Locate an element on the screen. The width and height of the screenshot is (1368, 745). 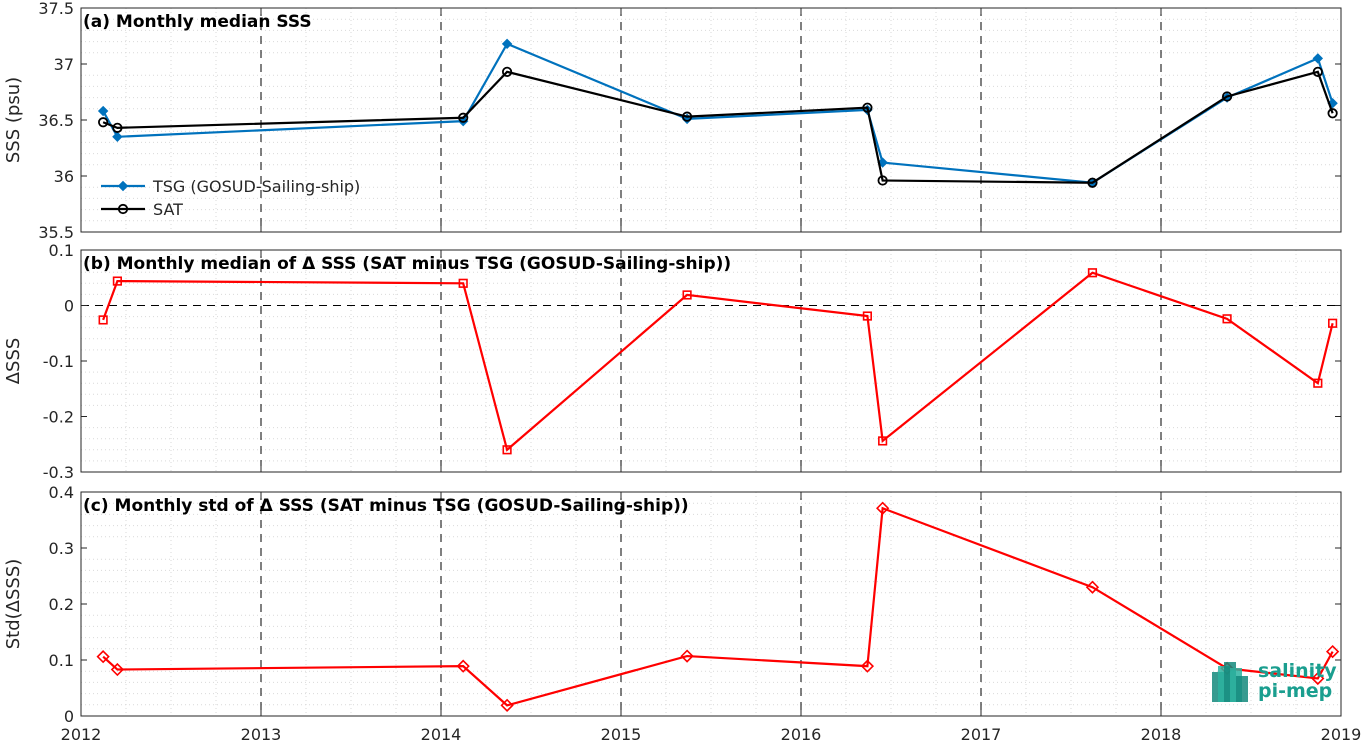
series-line is located at coordinates (718, 127).